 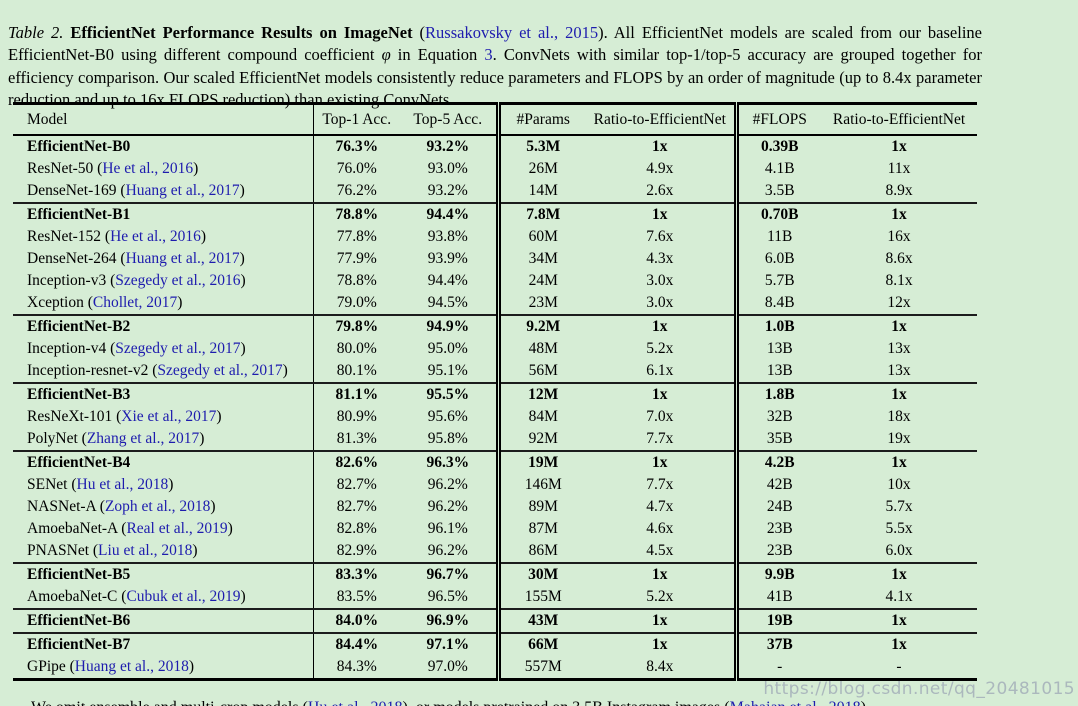 What do you see at coordinates (777, 281) in the screenshot?
I see `flops-cell: 5.7B` at bounding box center [777, 281].